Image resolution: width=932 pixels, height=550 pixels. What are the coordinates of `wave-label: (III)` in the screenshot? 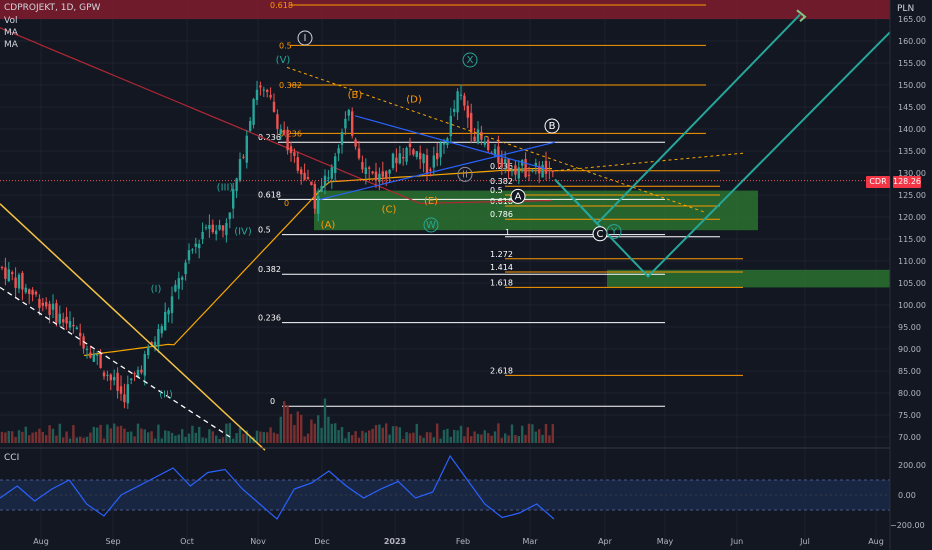 It's located at (225, 188).